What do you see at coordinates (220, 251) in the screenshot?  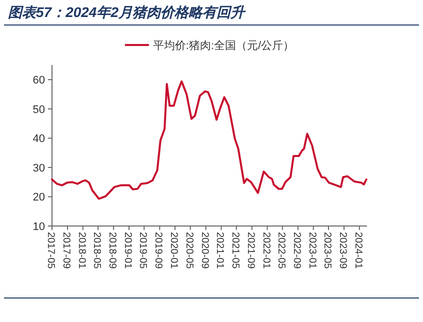 I see `x-tick-label: 2021-01` at bounding box center [220, 251].